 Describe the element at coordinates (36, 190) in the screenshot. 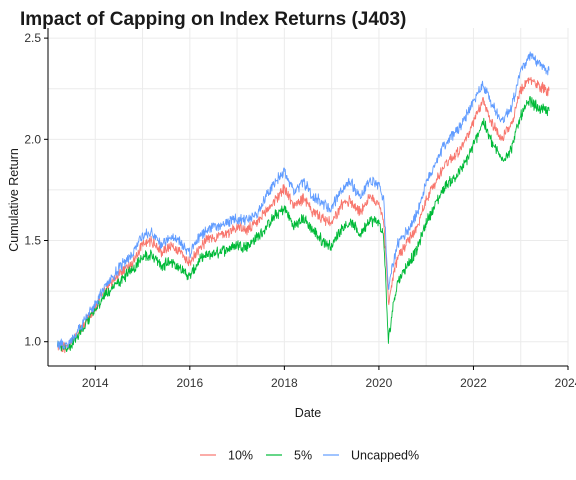

I see `y-axis-ticks: 1.0 1.5 2.0 2.5` at that location.